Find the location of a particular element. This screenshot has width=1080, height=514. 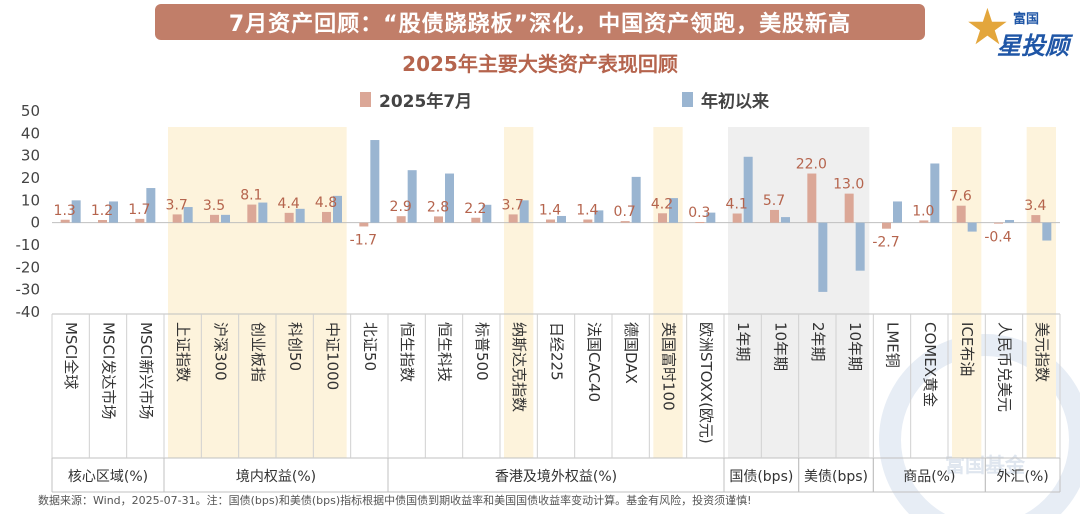

legend-series-2: 年初以来 is located at coordinates (725, 100).